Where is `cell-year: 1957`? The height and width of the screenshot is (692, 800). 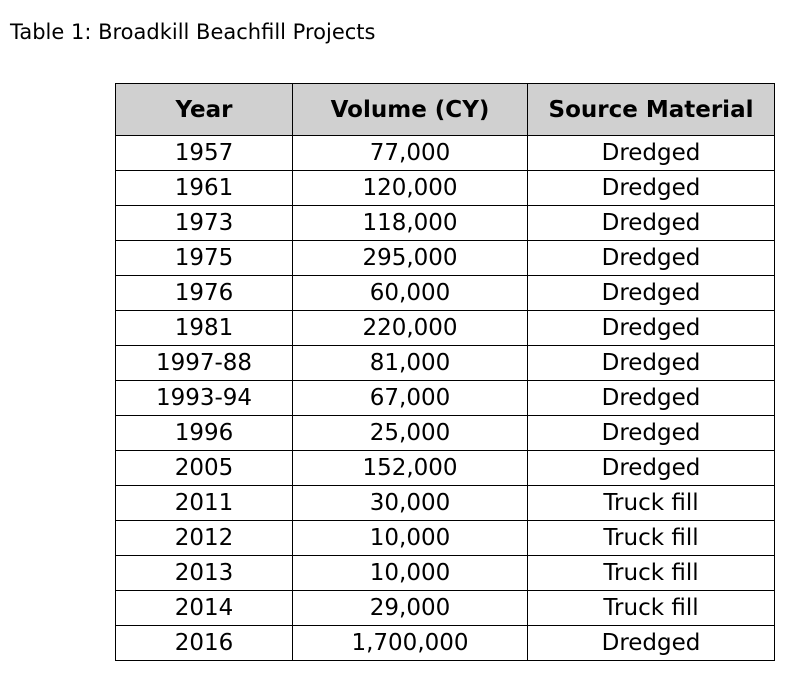
cell-year: 1957 is located at coordinates (204, 153).